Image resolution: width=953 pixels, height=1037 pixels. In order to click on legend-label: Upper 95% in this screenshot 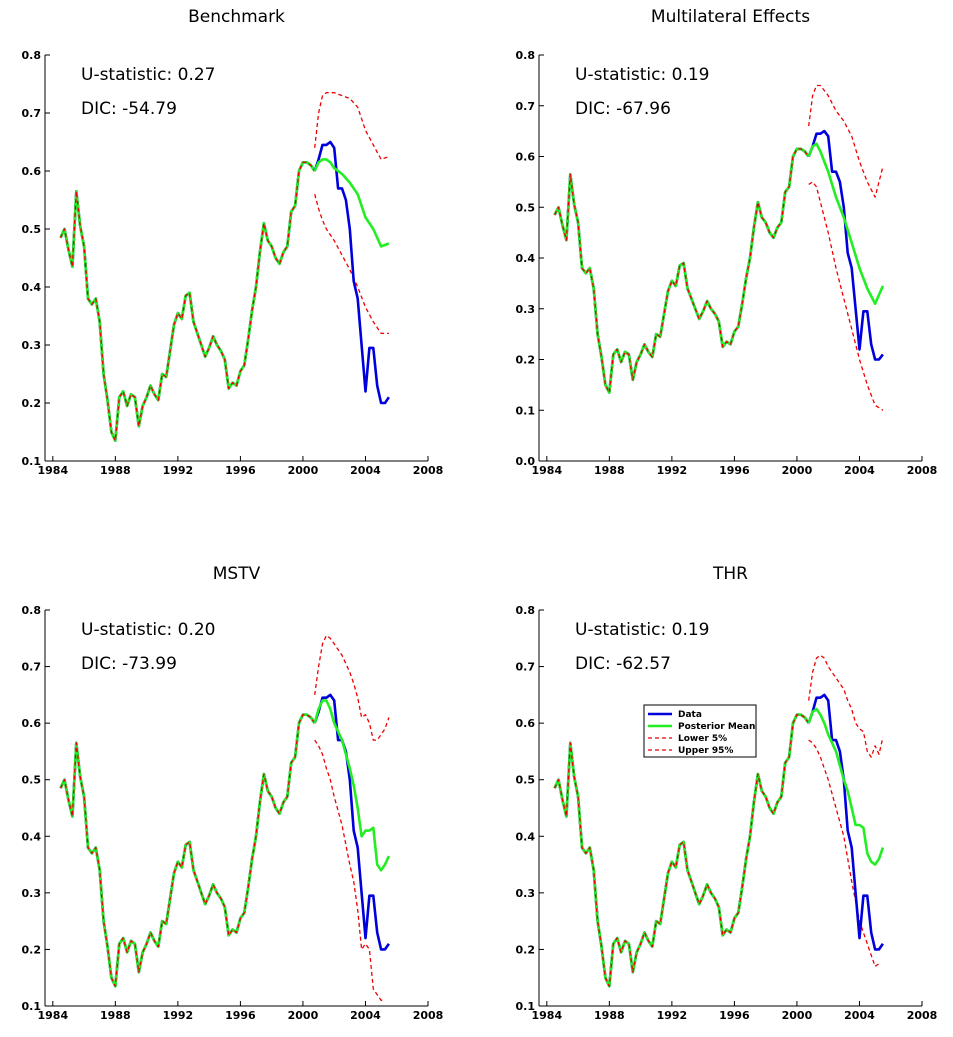, I will do `click(705, 751)`.